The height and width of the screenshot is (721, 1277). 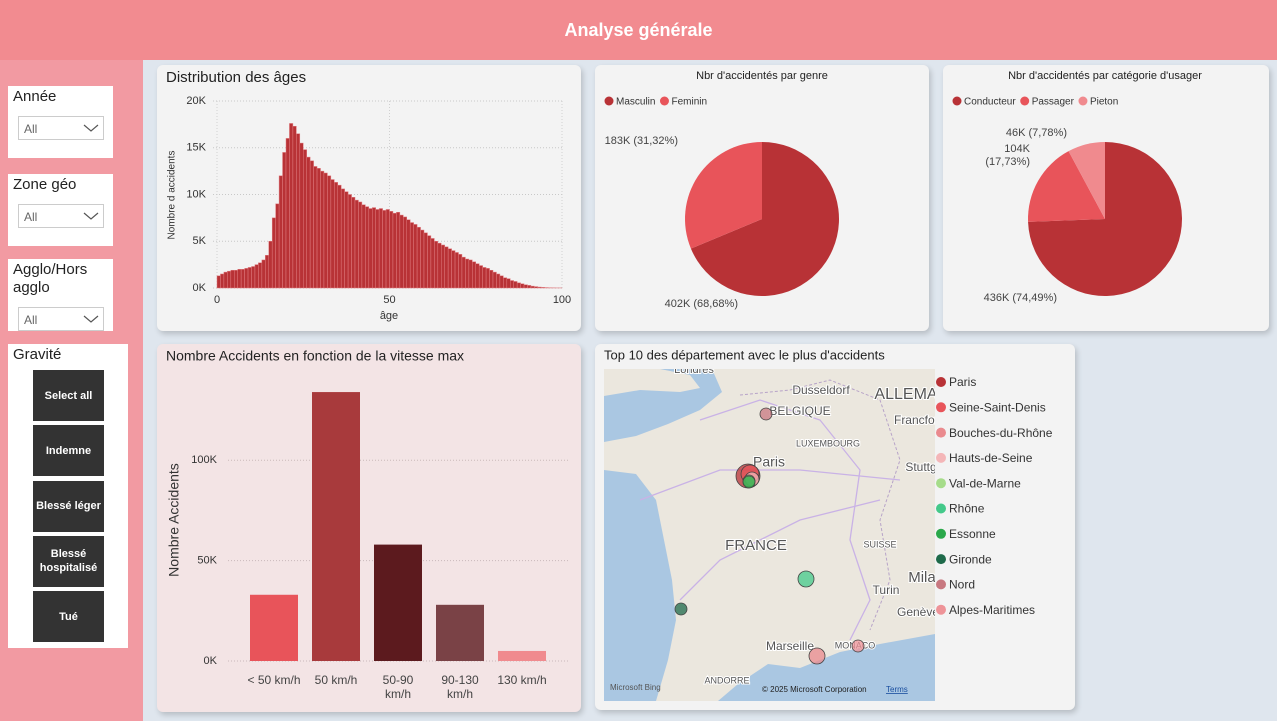 I want to click on map-label: BELGIQUE, so click(x=799, y=411).